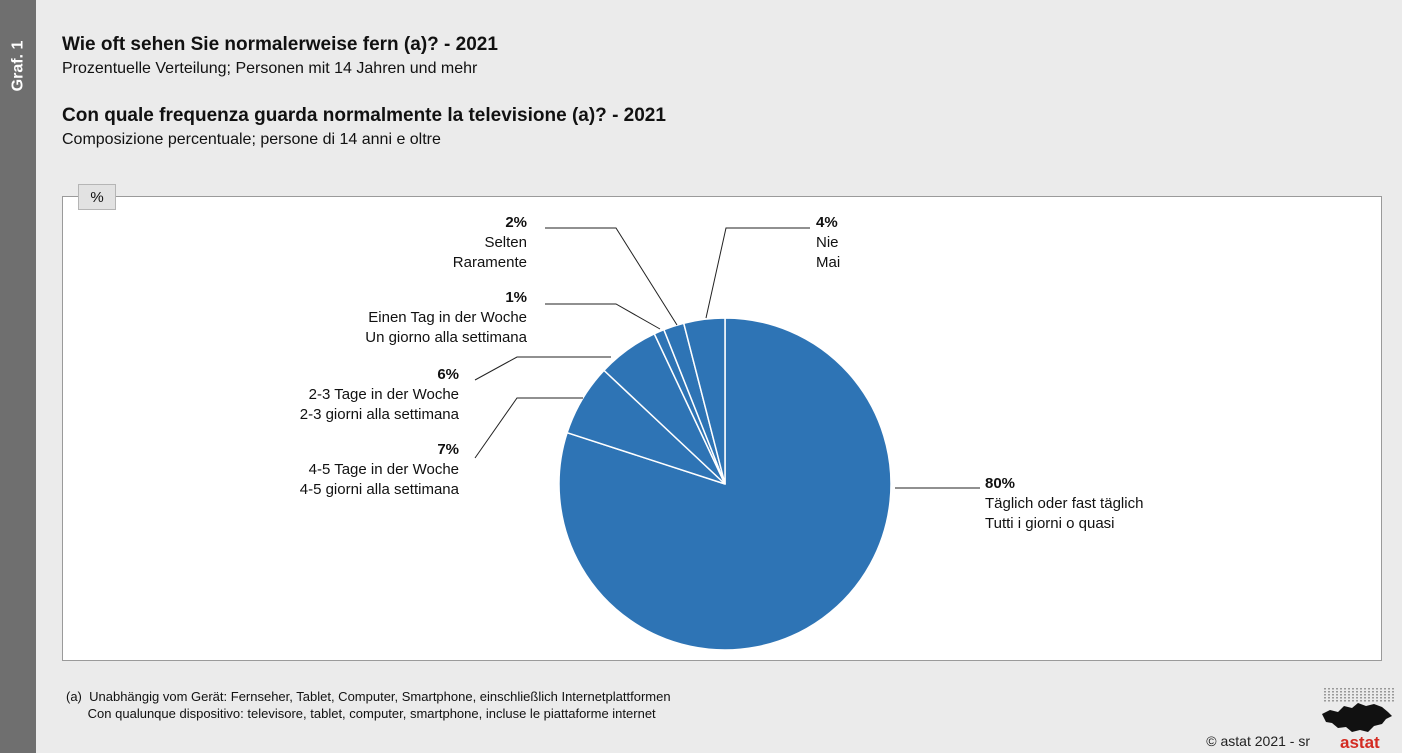  I want to click on slice-pct: 2%, so click(516, 222).